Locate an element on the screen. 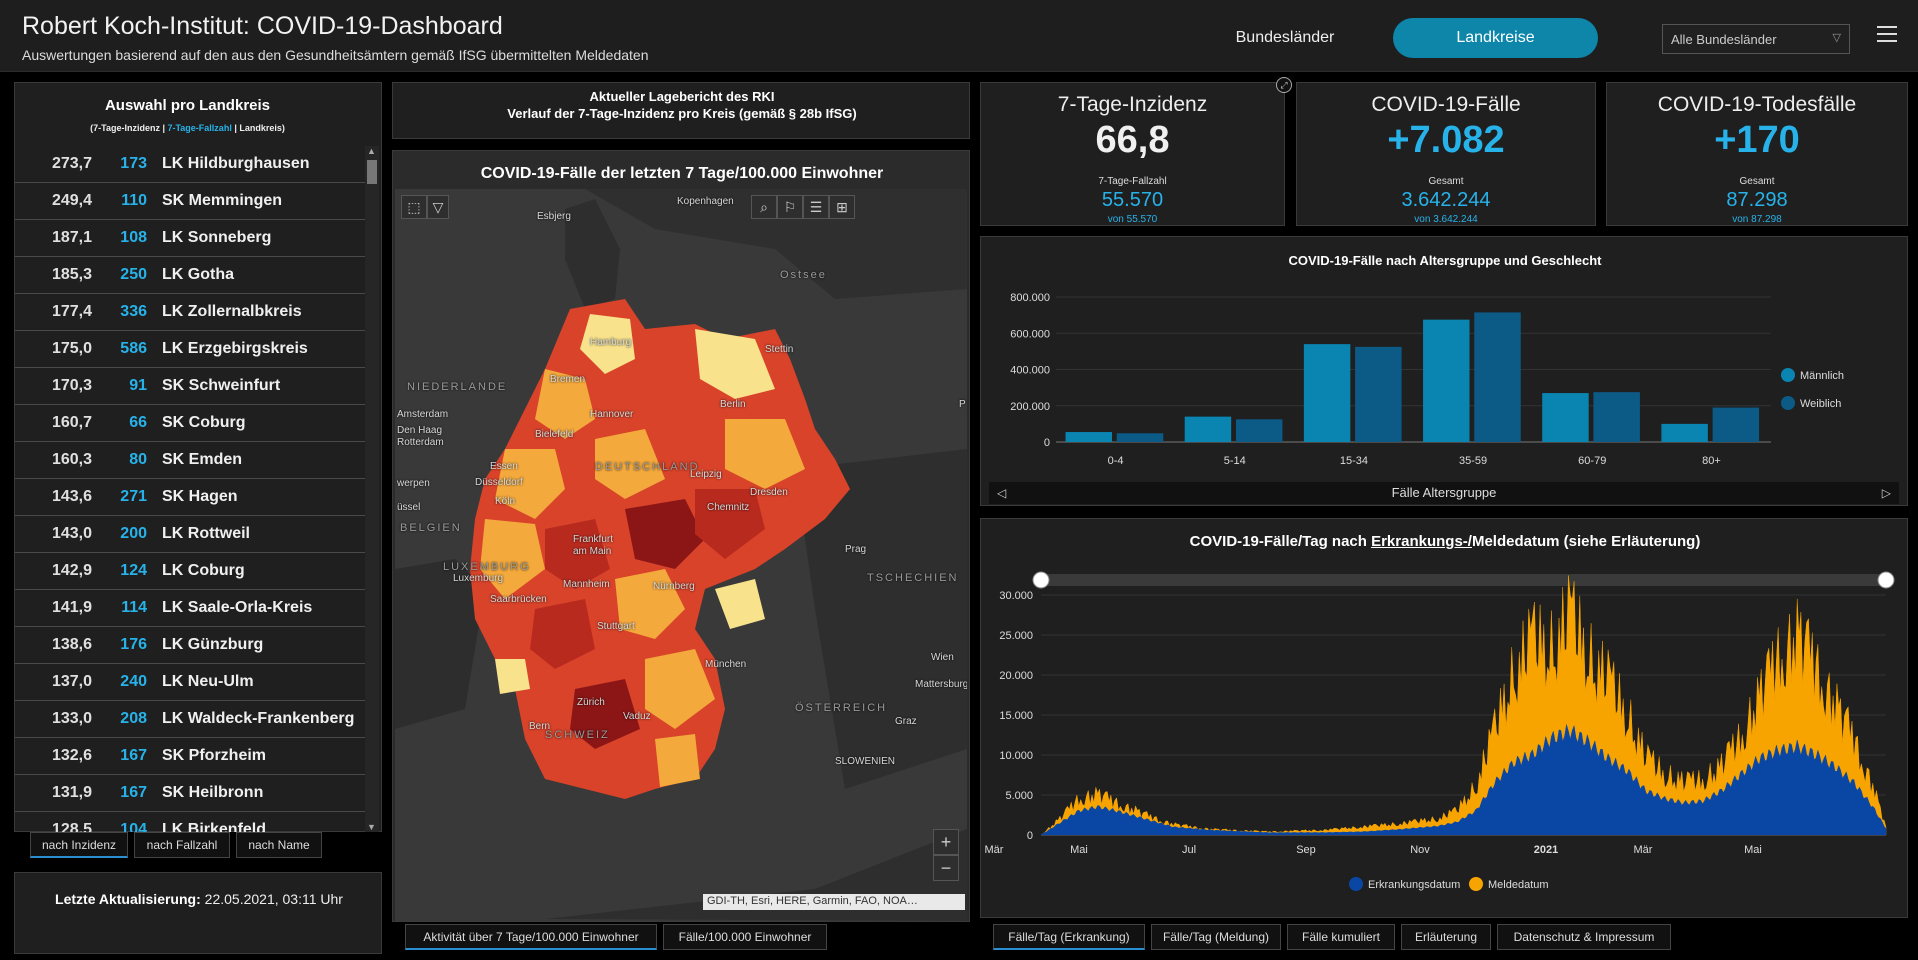  tab-nach-name: nach Name is located at coordinates (279, 845).